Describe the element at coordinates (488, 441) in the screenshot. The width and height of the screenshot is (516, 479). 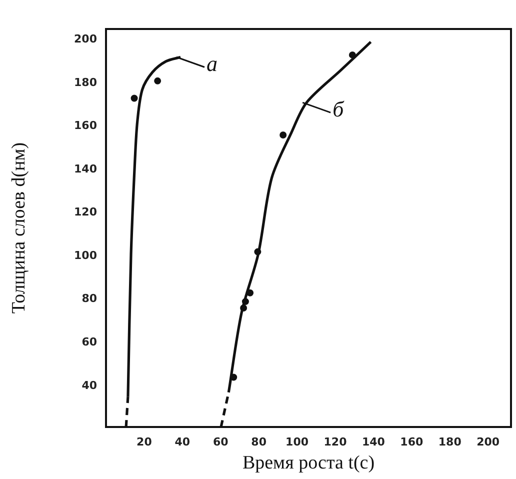
I see `x-tick-label: 200` at that location.